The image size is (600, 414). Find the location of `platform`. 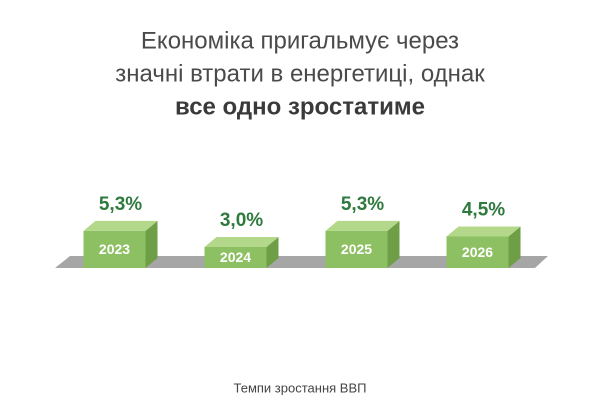

platform is located at coordinates (301, 262).